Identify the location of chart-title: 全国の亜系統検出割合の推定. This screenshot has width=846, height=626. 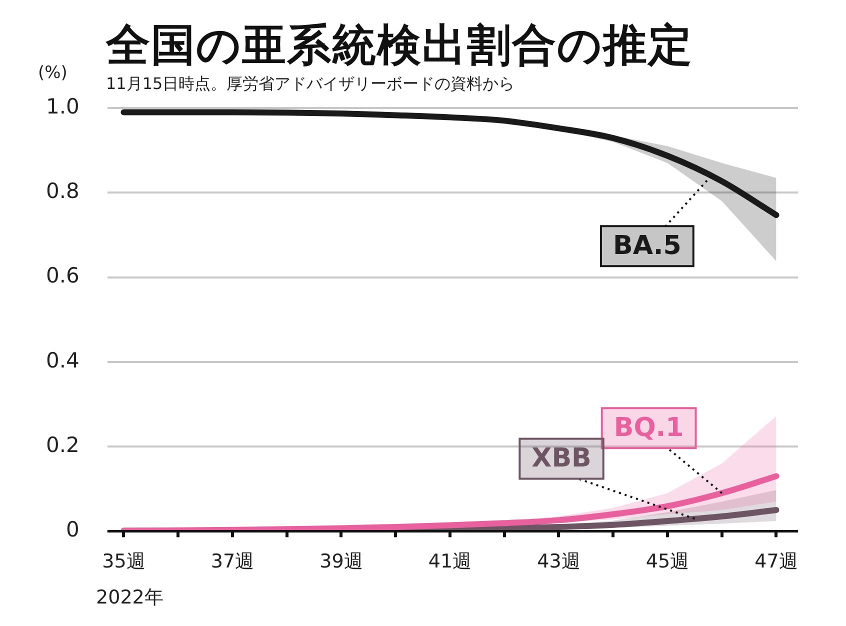
(399, 46).